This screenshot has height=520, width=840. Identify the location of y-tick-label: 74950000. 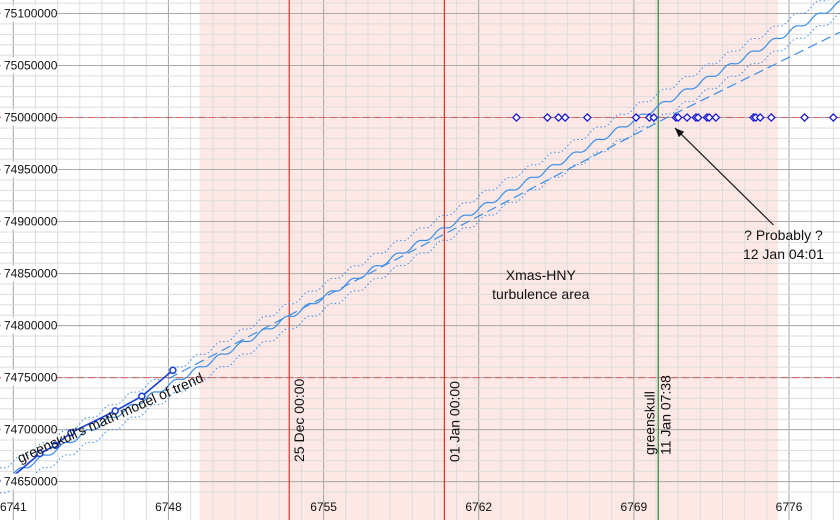
(31, 170).